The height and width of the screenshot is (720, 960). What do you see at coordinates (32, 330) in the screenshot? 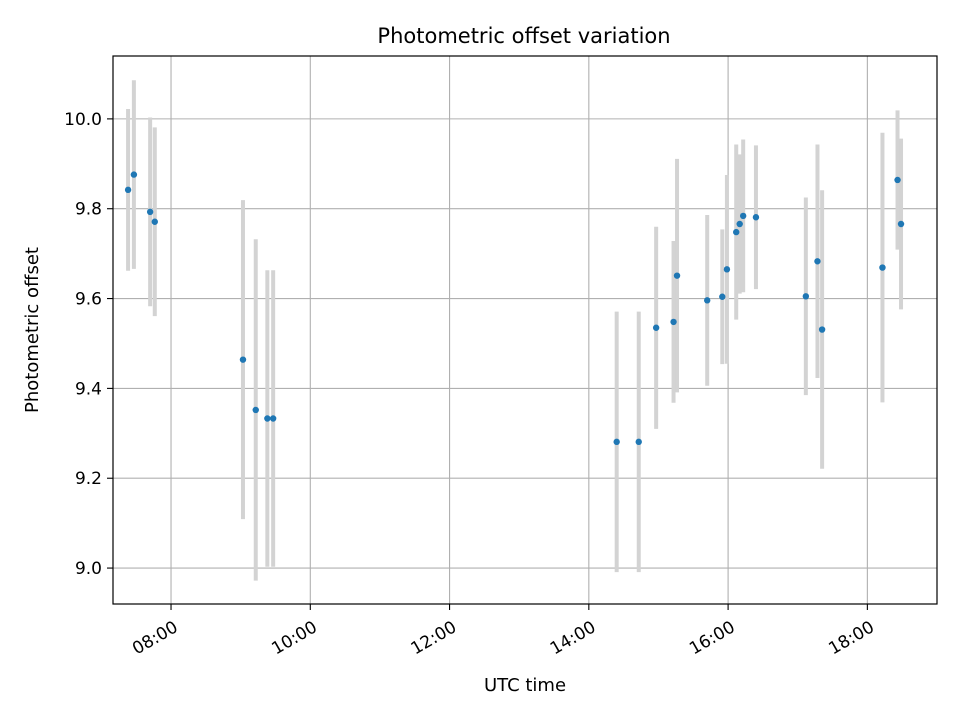
I see `y-axis-label: Photometric offset` at bounding box center [32, 330].